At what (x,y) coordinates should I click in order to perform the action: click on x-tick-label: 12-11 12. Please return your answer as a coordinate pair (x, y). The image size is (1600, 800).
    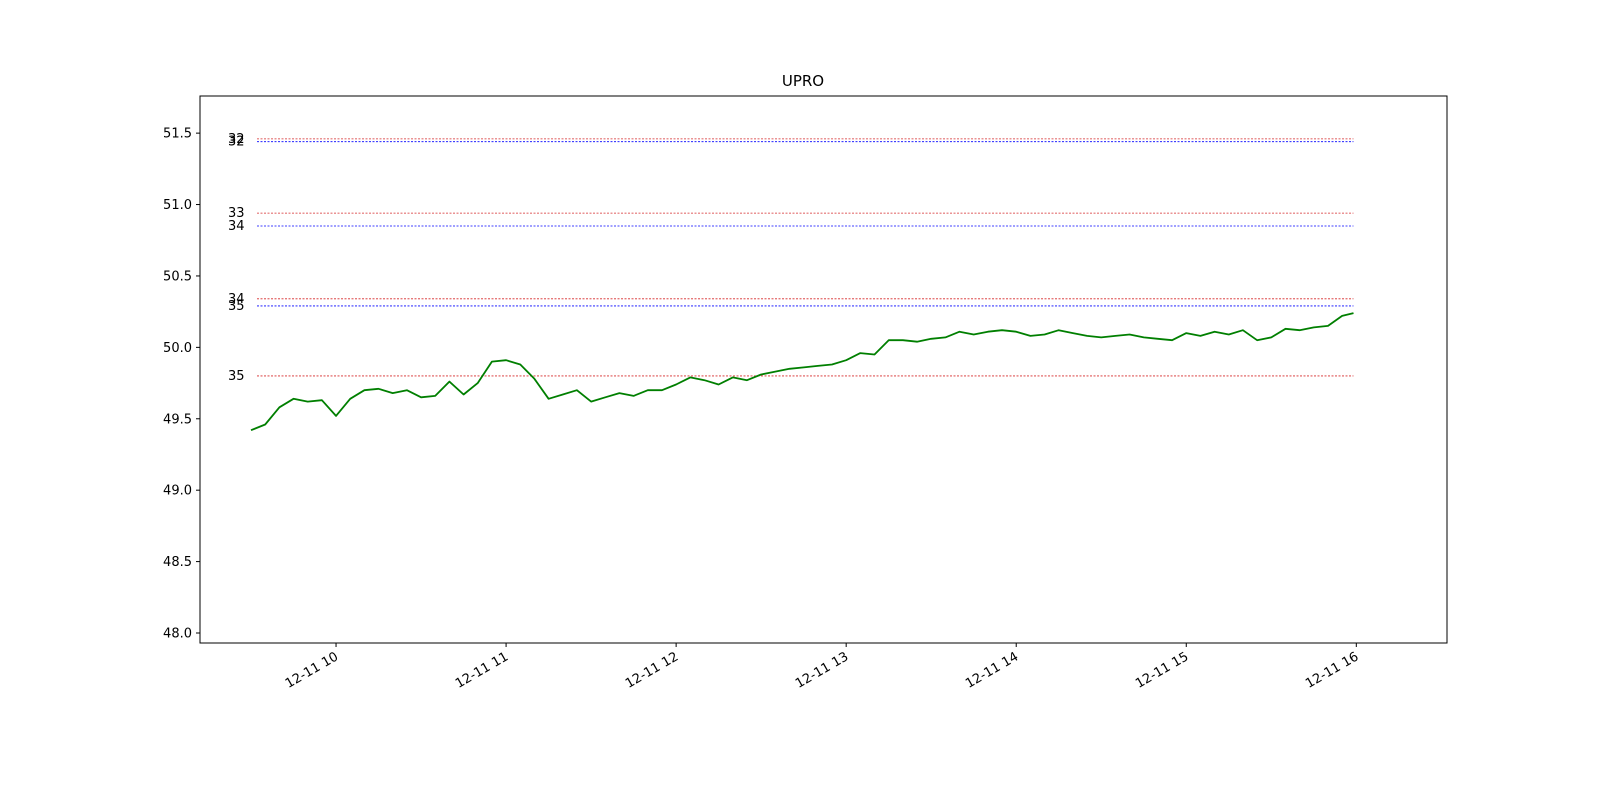
    Looking at the image, I should click on (652, 670).